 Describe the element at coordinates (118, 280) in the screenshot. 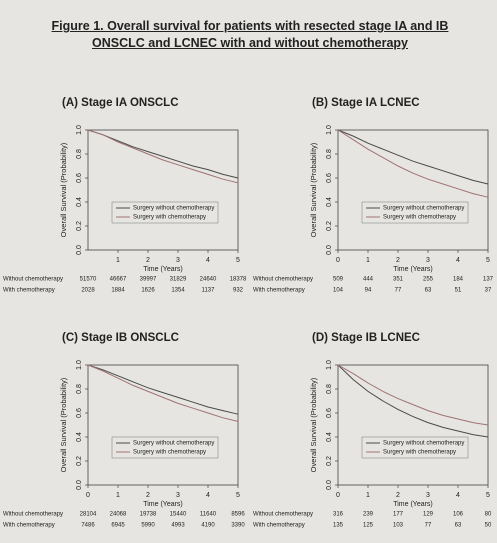

I see `risk-count: 46667` at that location.